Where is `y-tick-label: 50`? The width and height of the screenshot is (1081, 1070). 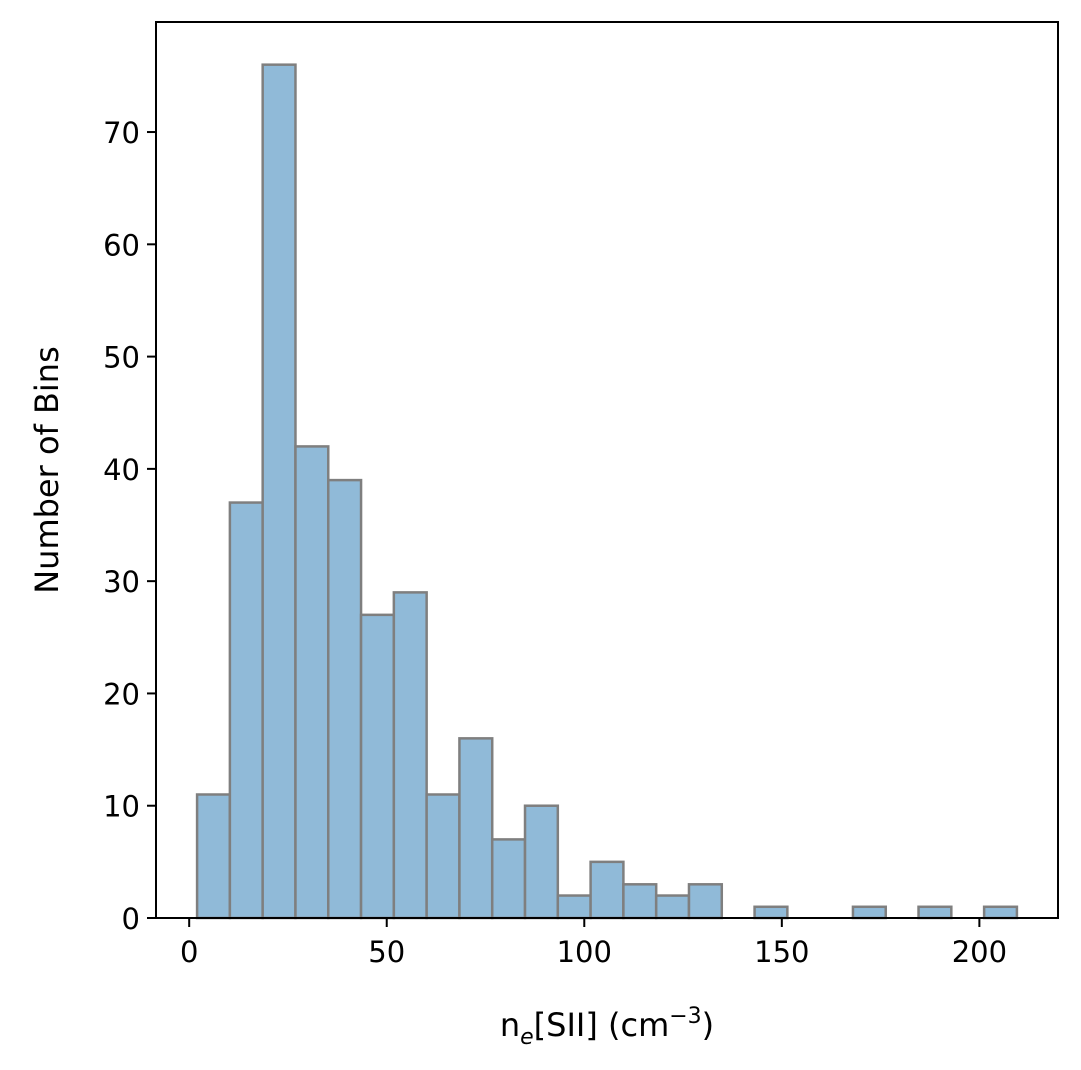 y-tick-label: 50 is located at coordinates (121, 358).